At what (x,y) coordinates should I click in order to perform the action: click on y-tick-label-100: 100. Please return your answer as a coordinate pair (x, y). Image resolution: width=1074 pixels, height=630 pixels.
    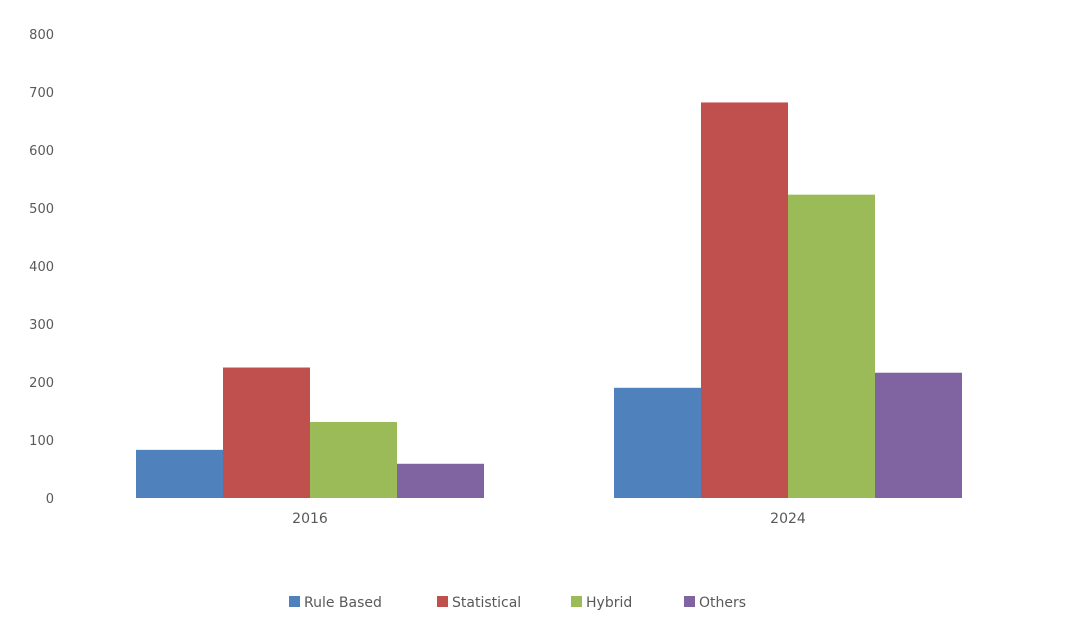
    Looking at the image, I should click on (41, 441).